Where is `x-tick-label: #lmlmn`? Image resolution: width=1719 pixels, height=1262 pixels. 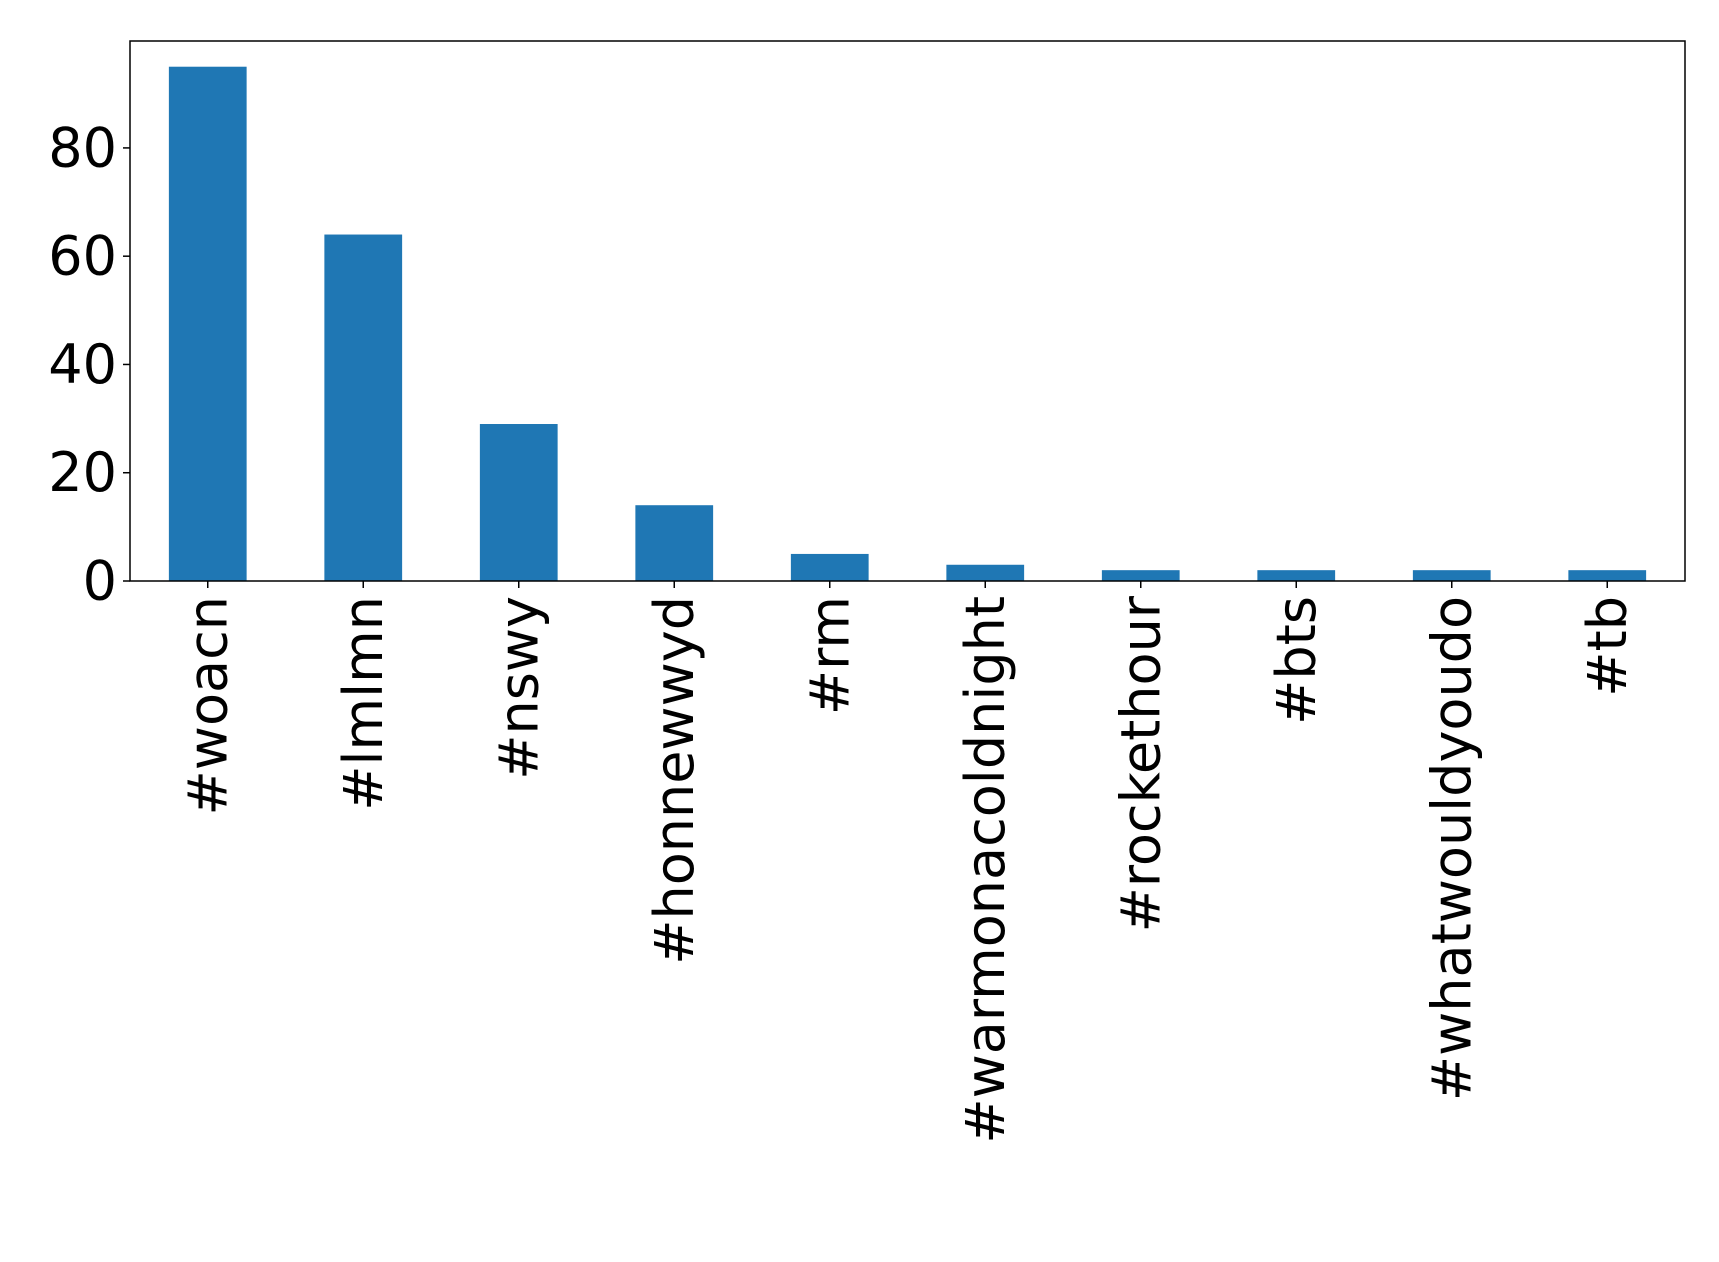
x-tick-label: #lmlmn is located at coordinates (363, 703).